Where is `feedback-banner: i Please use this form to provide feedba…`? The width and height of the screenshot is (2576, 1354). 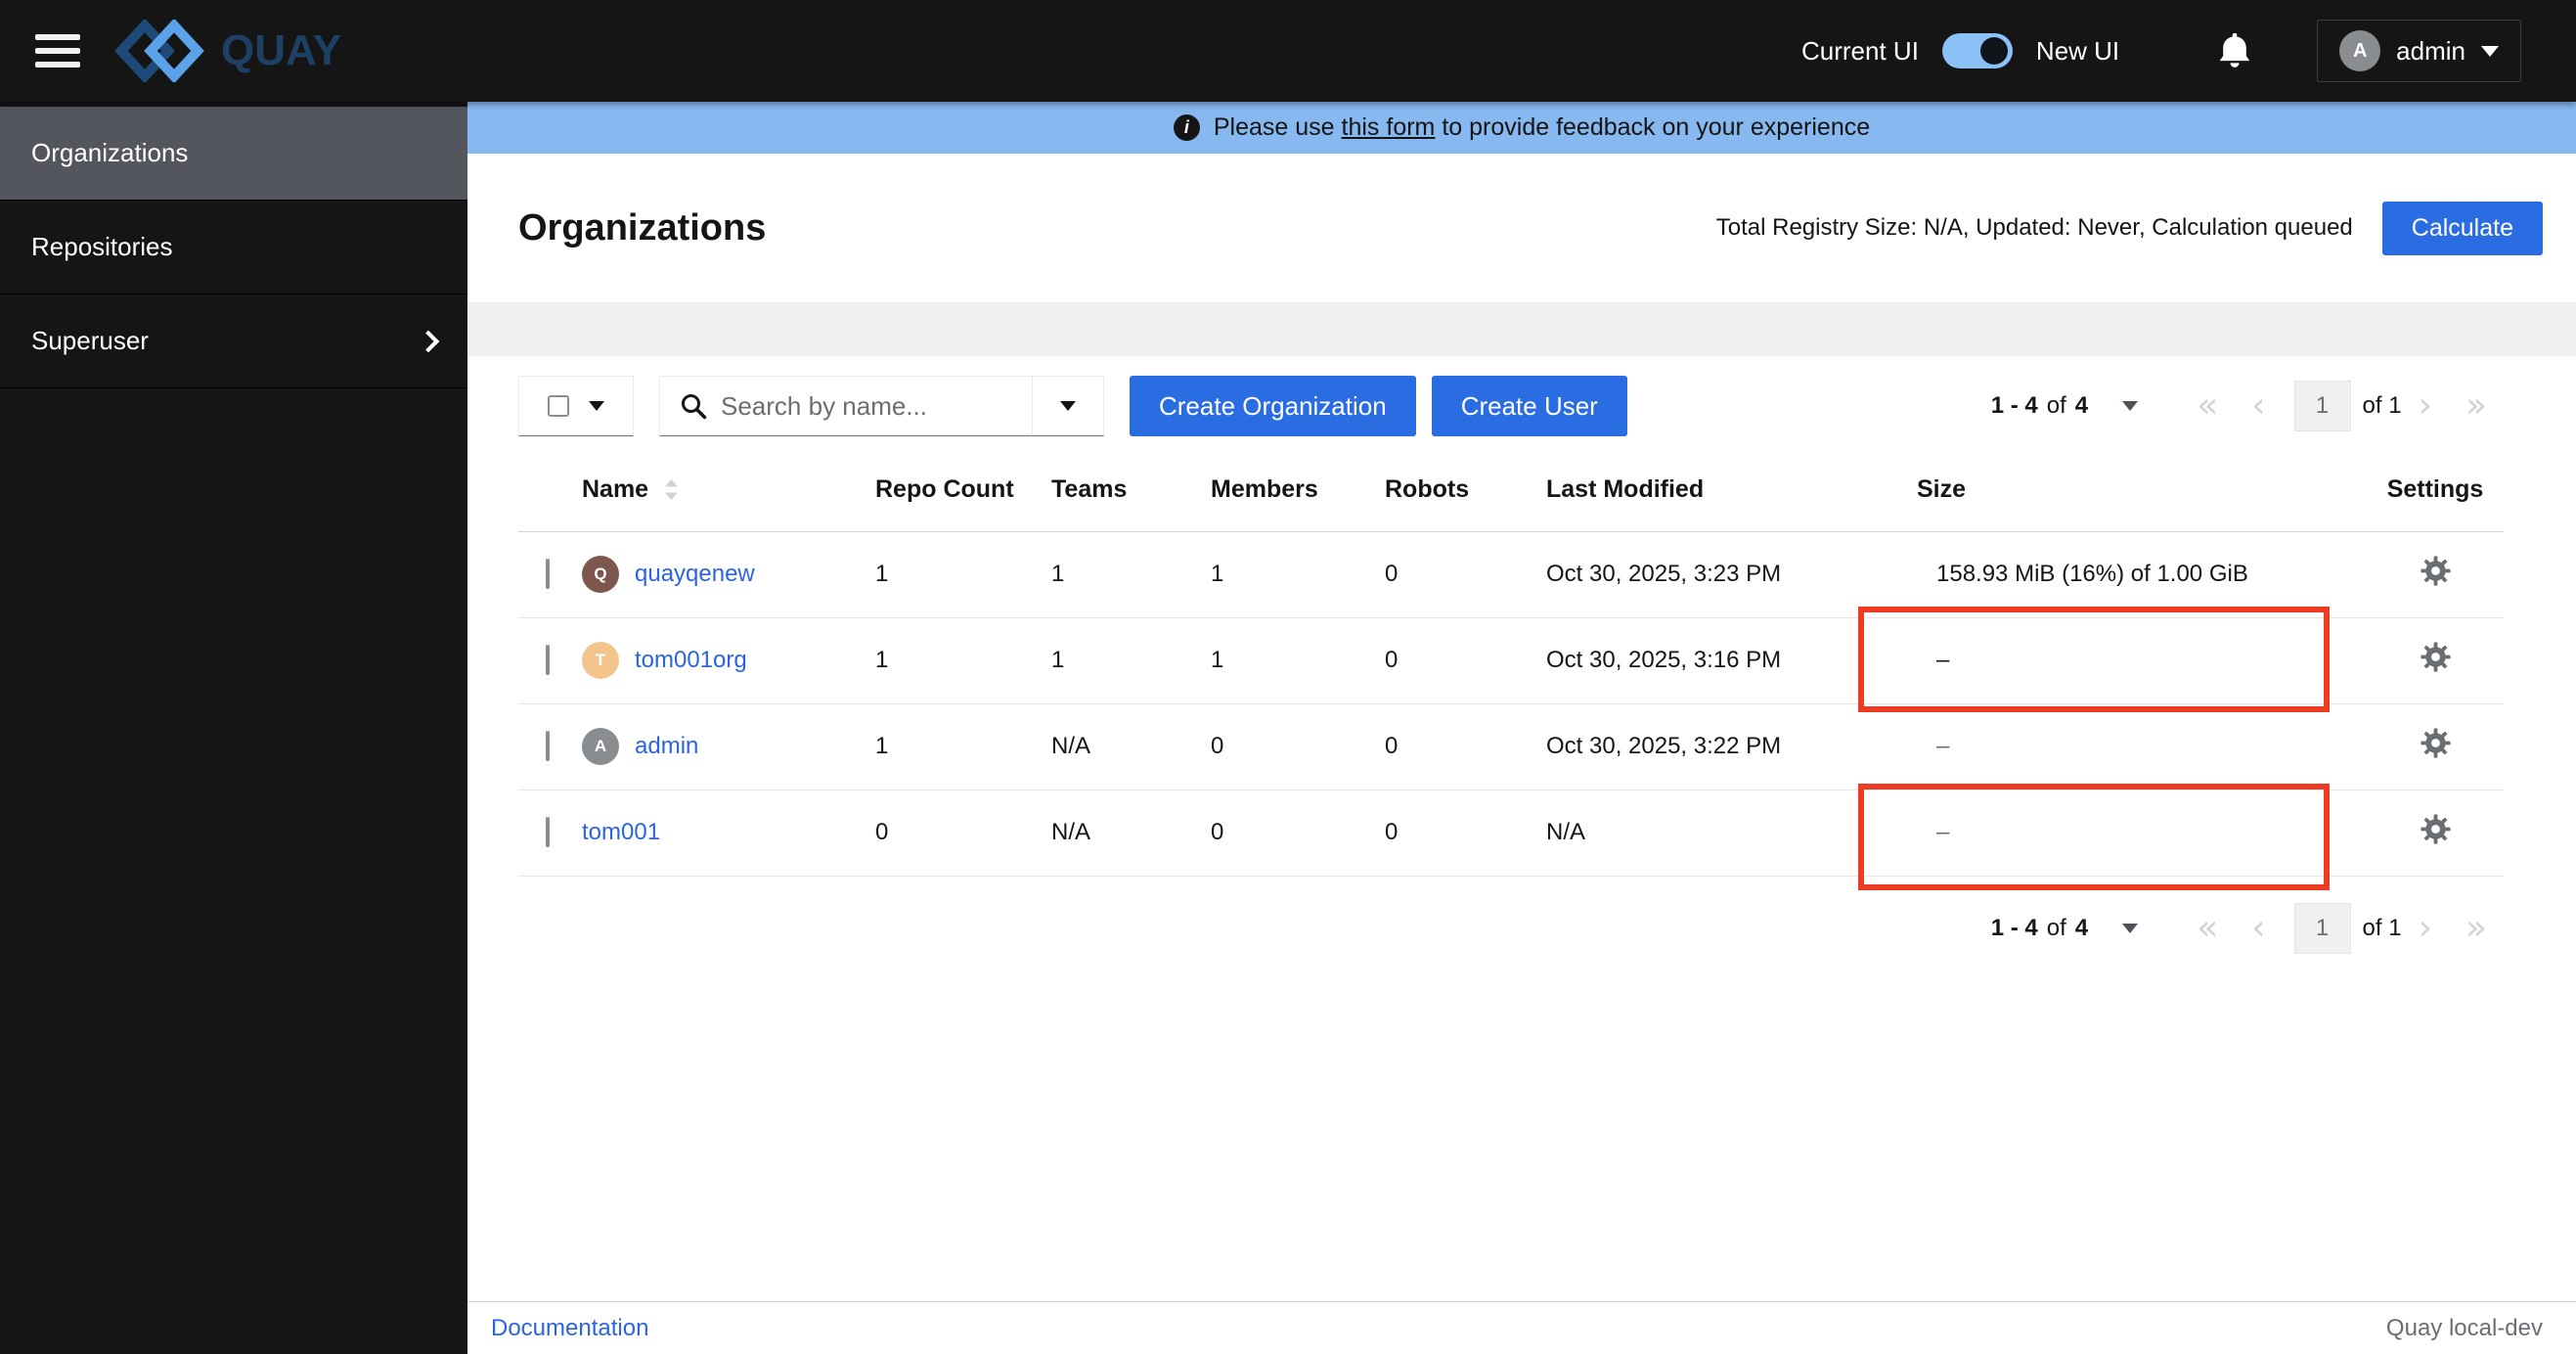 feedback-banner: i Please use this form to provide feedba… is located at coordinates (1521, 128).